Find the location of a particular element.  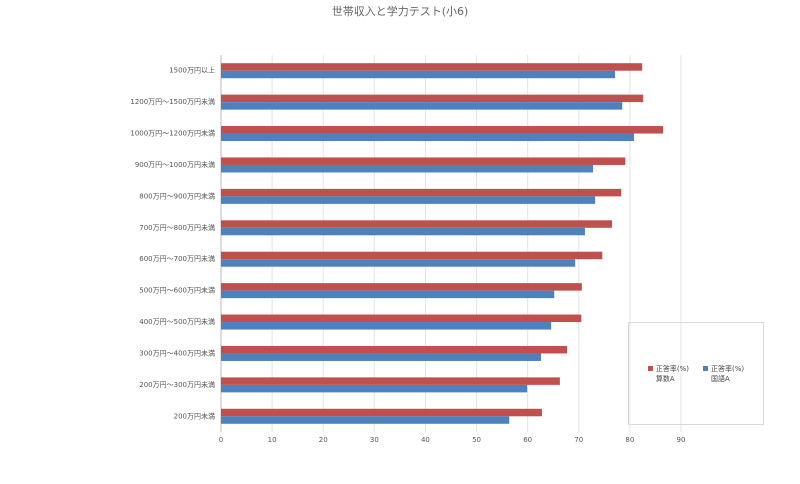

y-tick-label: 500万円～600万円未満 is located at coordinates (177, 290).